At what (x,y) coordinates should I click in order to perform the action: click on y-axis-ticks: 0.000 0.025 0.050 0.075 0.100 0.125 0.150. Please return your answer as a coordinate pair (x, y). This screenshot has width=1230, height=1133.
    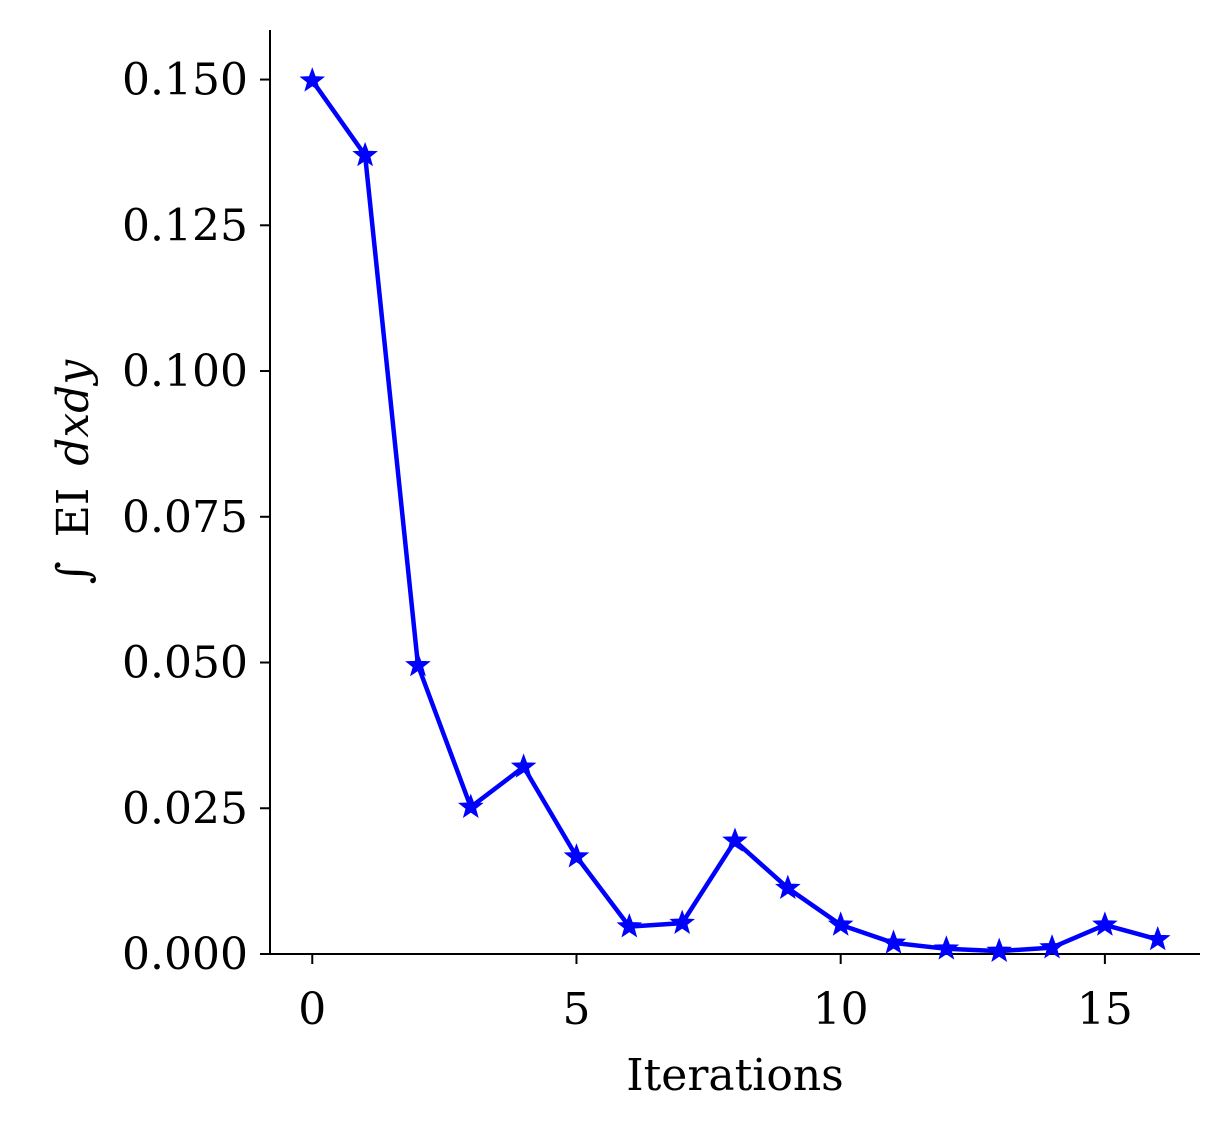
    Looking at the image, I should click on (196, 517).